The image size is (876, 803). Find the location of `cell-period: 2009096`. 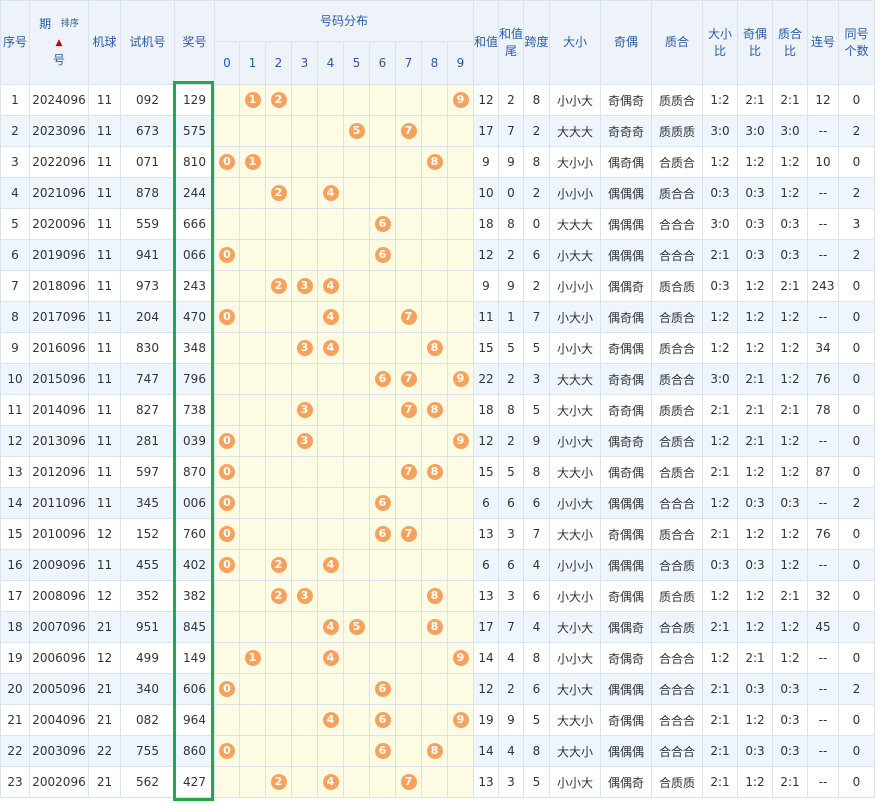

cell-period: 2009096 is located at coordinates (59, 565).